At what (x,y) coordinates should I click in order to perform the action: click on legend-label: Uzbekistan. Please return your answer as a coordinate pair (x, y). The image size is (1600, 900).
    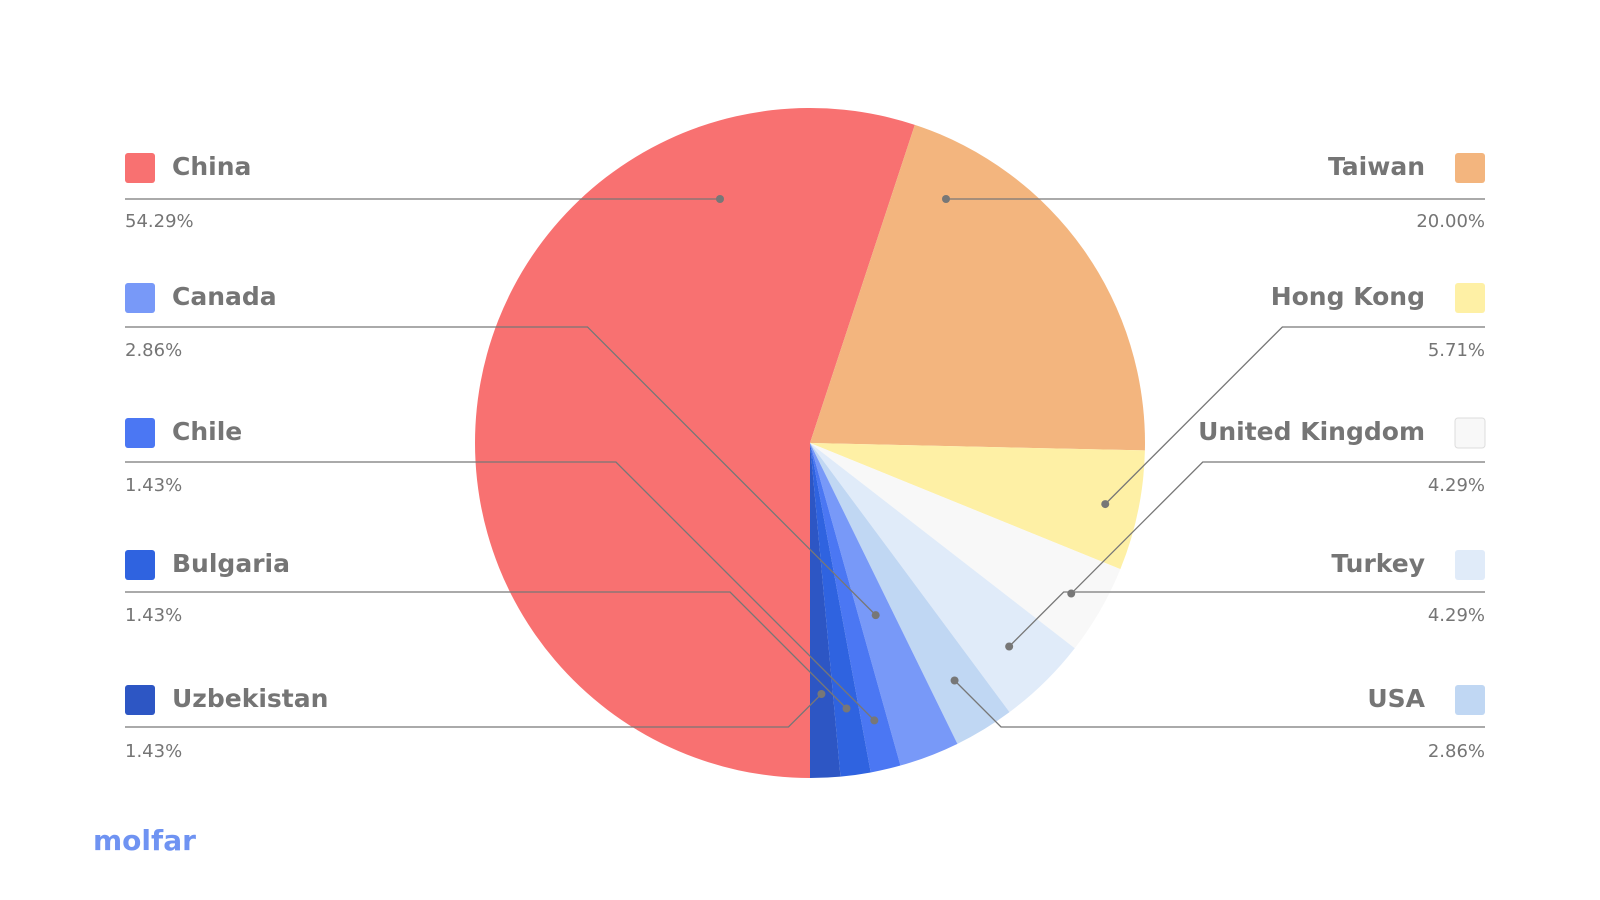
    Looking at the image, I should click on (250, 698).